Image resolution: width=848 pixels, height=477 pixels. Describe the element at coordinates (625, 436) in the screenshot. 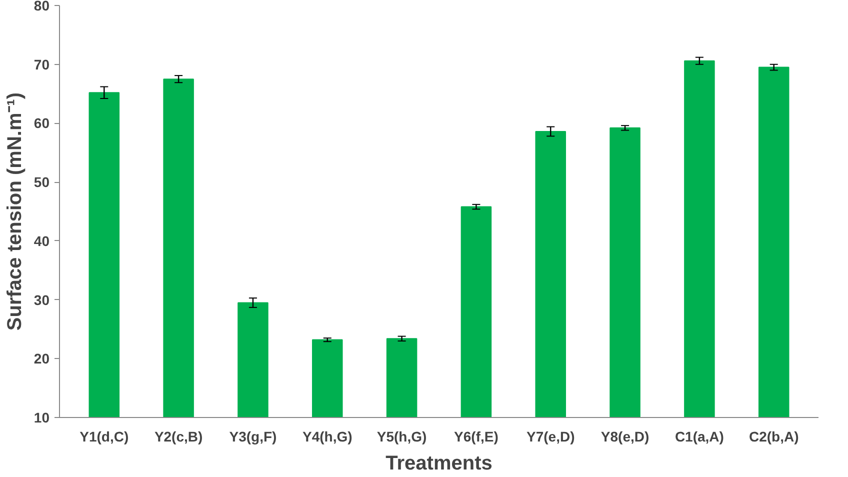

I see `x-tick-label: Y8(e,D)` at that location.